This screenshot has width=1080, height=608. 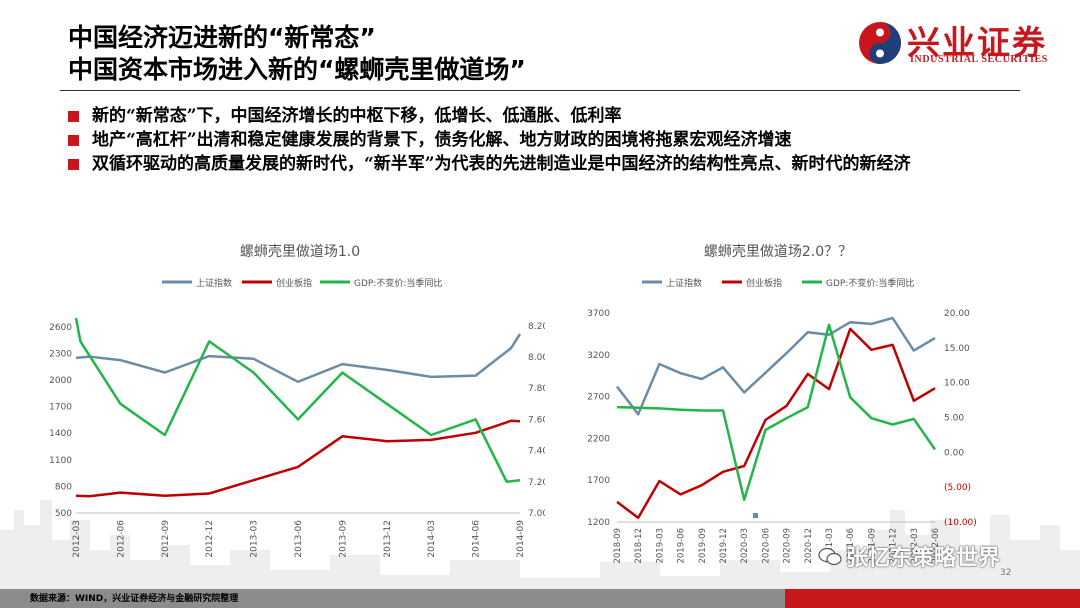 What do you see at coordinates (915, 546) in the screenshot?
I see `x-axis-tick-label: 2022-03` at bounding box center [915, 546].